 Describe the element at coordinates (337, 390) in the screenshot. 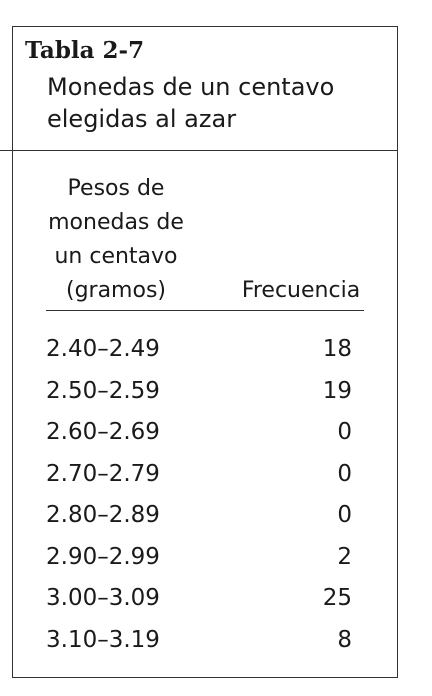

I see `frequency-cell: 19` at that location.